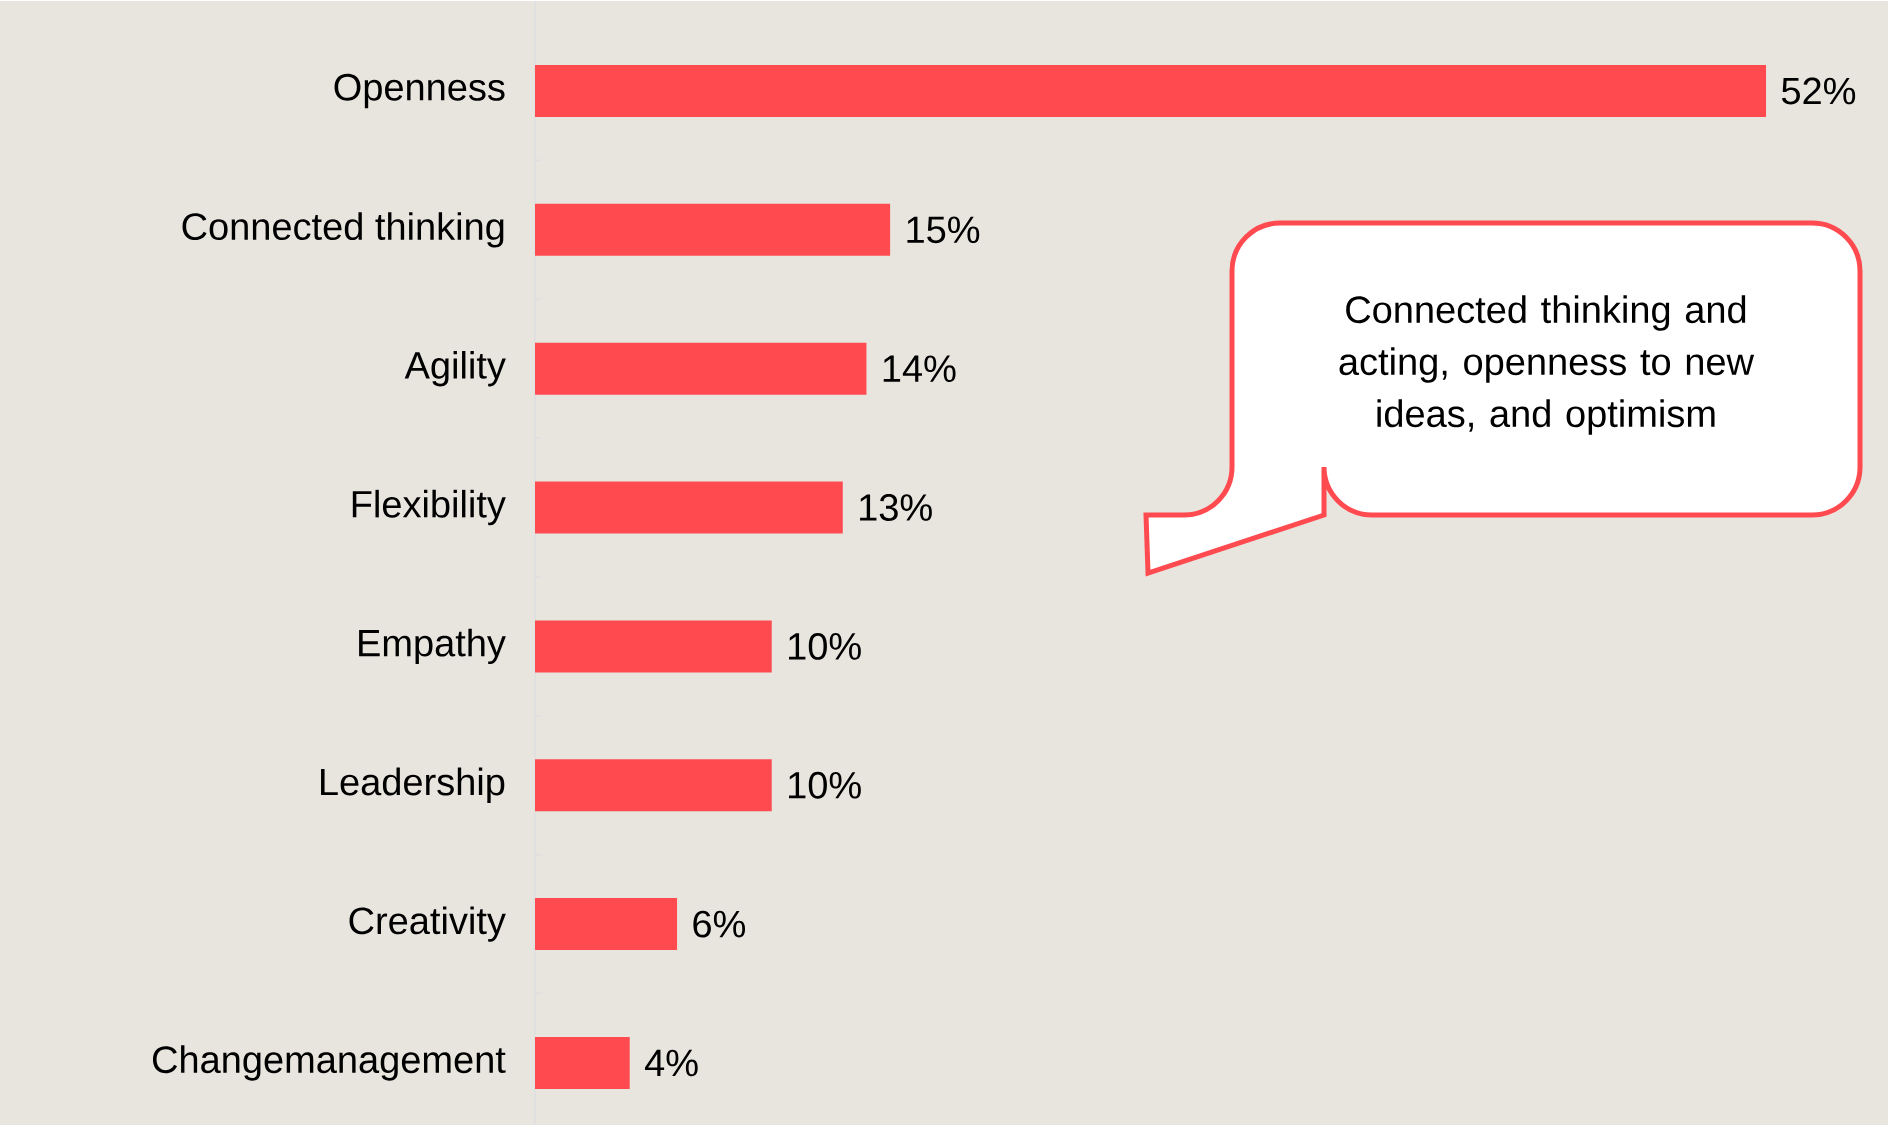 Image resolution: width=1888 pixels, height=1126 pixels. Describe the element at coordinates (427, 924) in the screenshot. I see `y-tick-label: Creativity` at that location.